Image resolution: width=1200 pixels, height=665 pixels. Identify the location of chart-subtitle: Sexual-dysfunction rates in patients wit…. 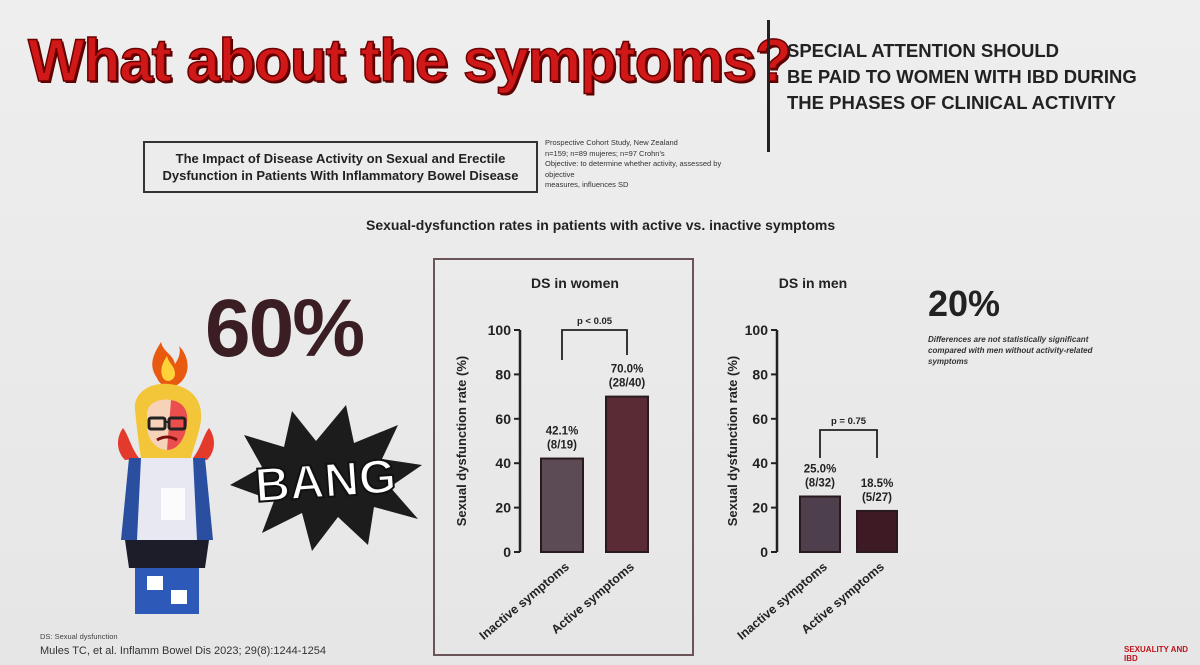
(601, 225).